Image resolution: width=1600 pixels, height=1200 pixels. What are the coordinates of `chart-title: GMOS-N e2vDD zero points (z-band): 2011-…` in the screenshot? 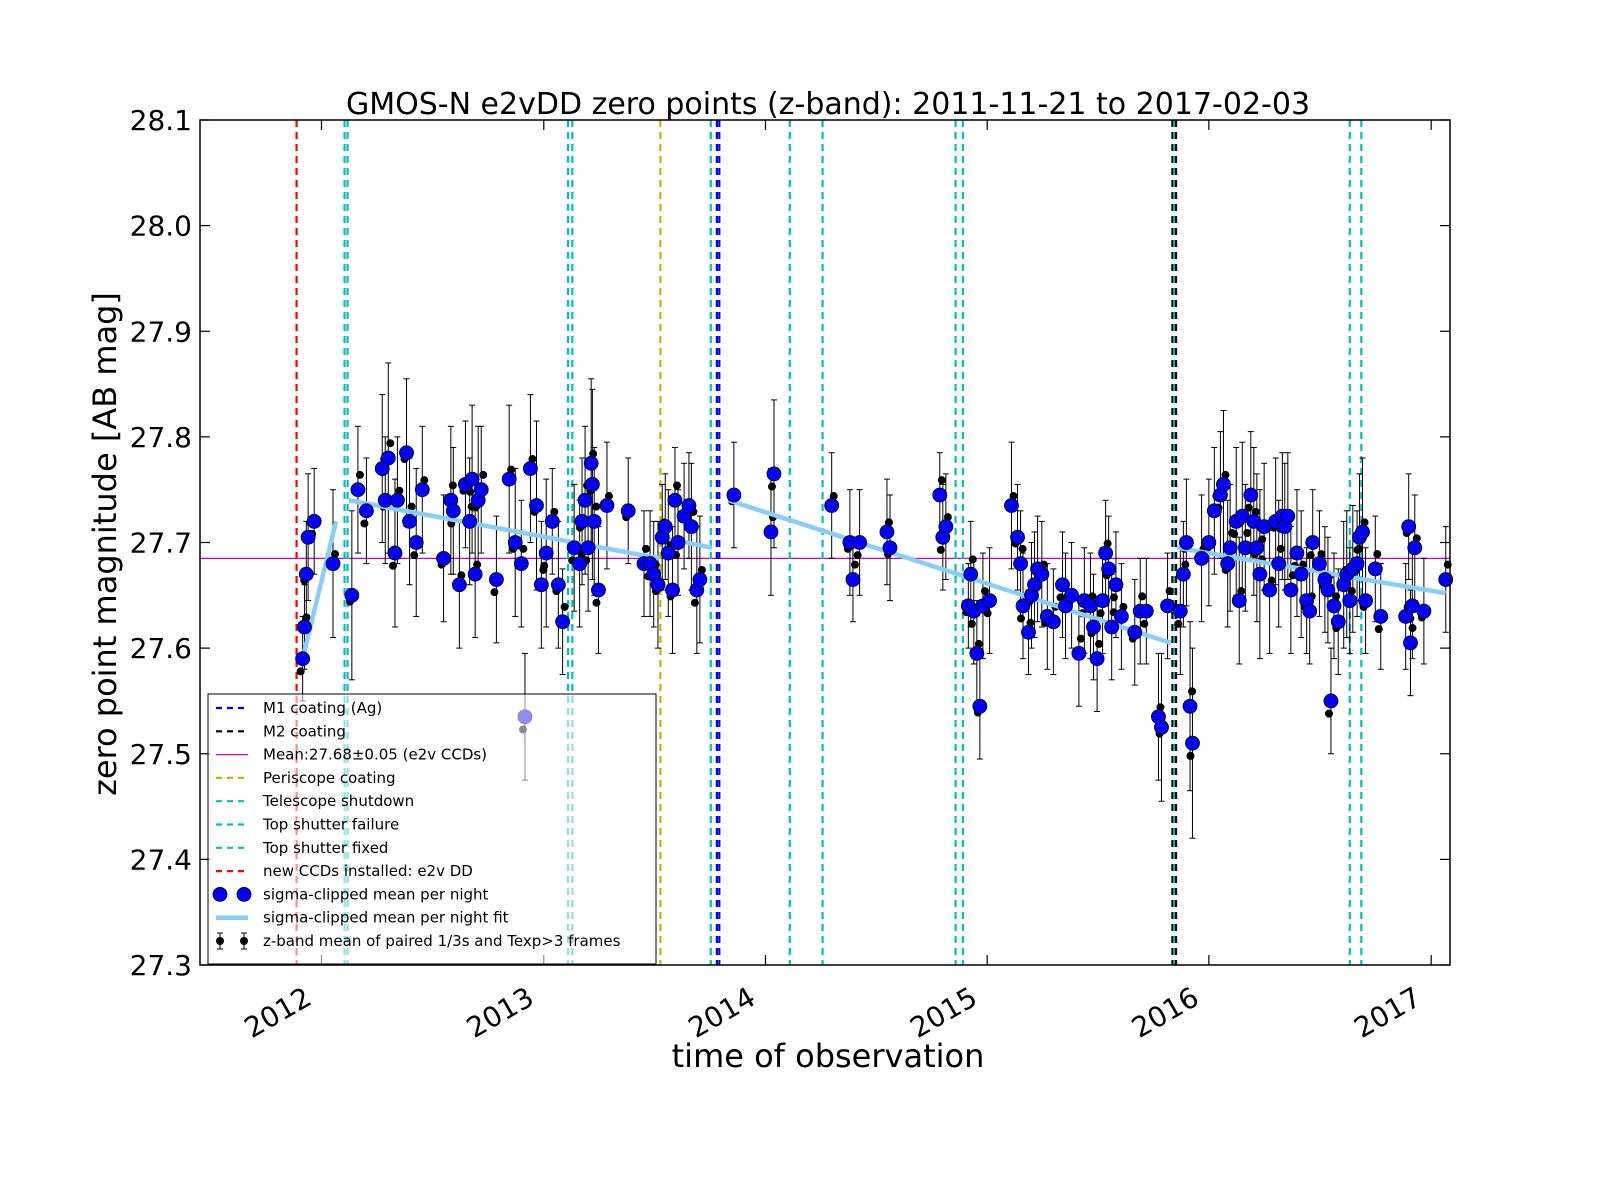 It's located at (828, 104).